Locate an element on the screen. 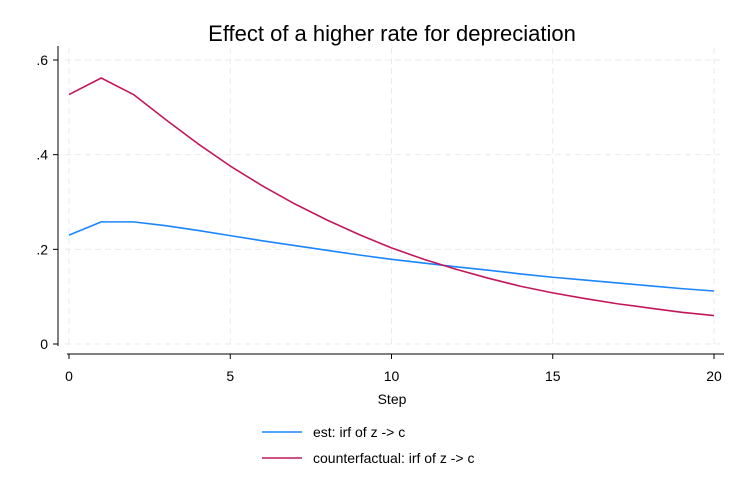 Image resolution: width=744 pixels, height=496 pixels. legend-label: counterfactual: irf of z -> c is located at coordinates (393, 458).